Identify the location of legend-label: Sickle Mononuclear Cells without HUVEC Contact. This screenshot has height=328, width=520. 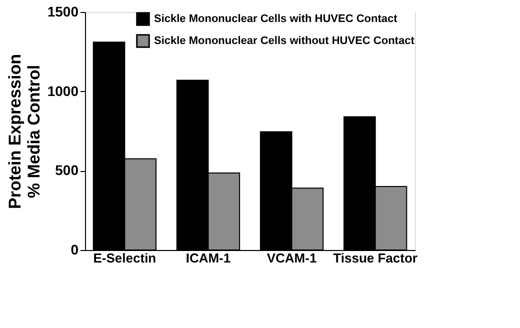
(284, 41).